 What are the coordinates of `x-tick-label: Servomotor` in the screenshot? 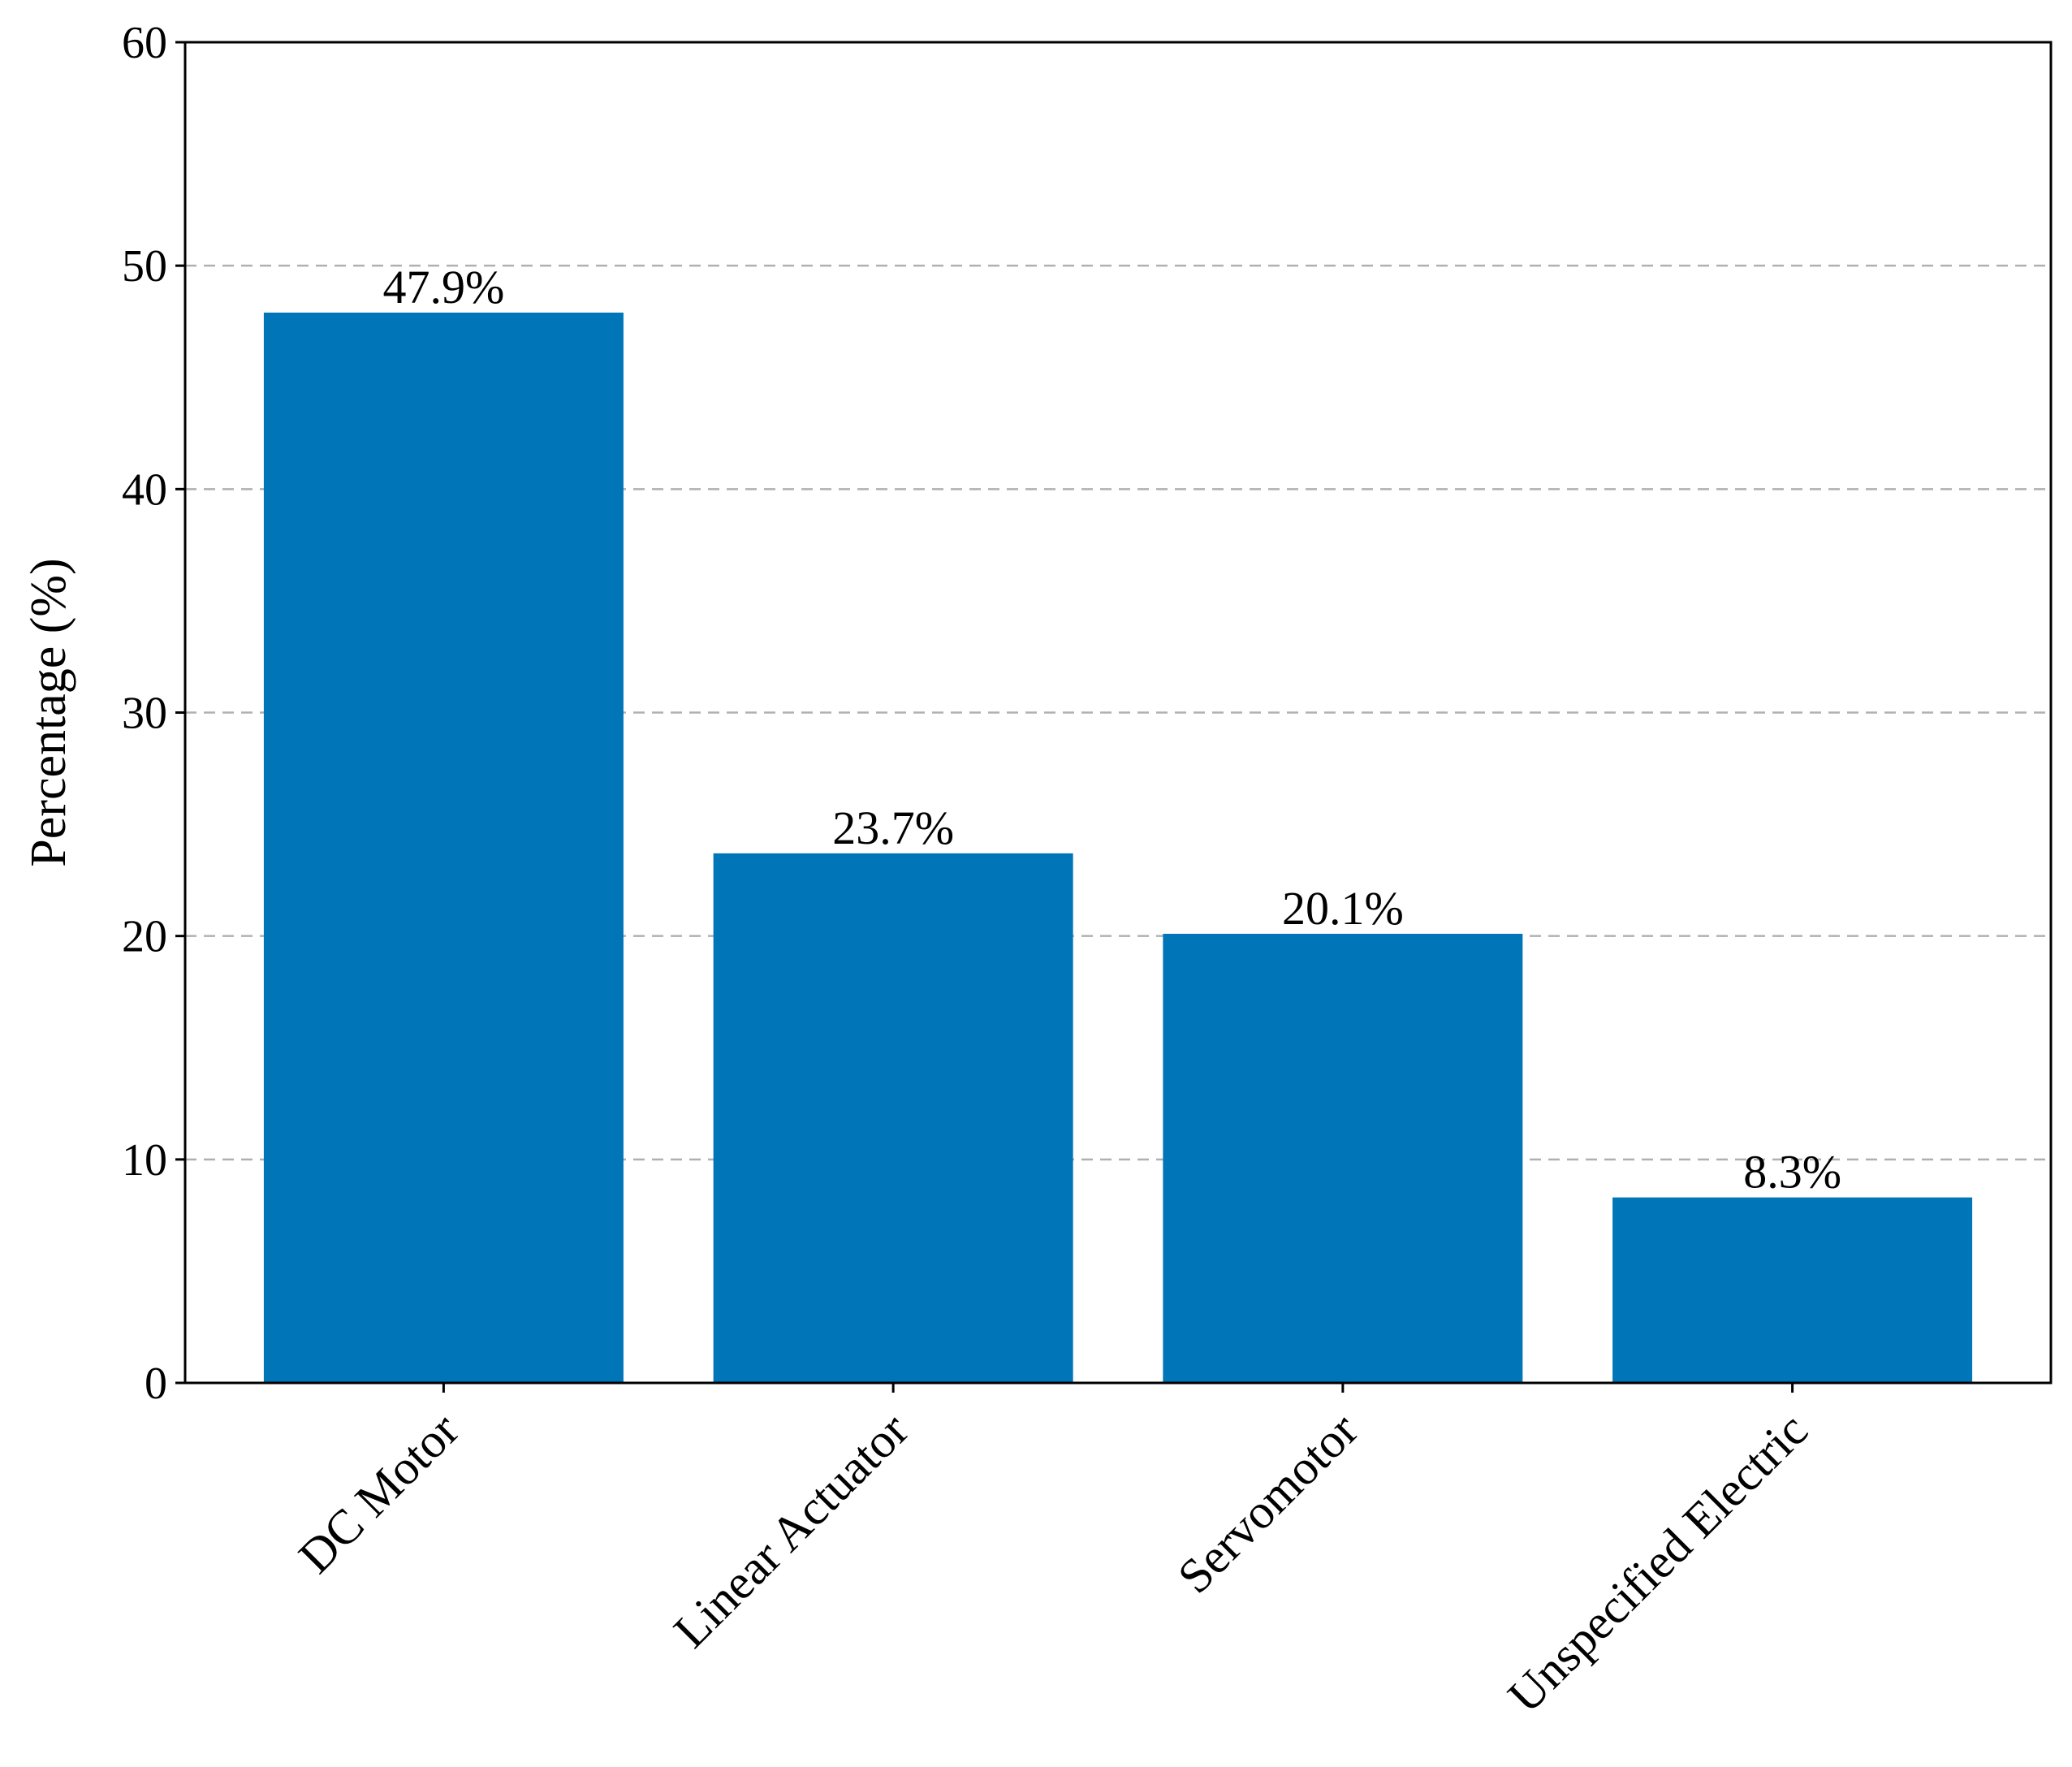 It's located at (1268, 1503).